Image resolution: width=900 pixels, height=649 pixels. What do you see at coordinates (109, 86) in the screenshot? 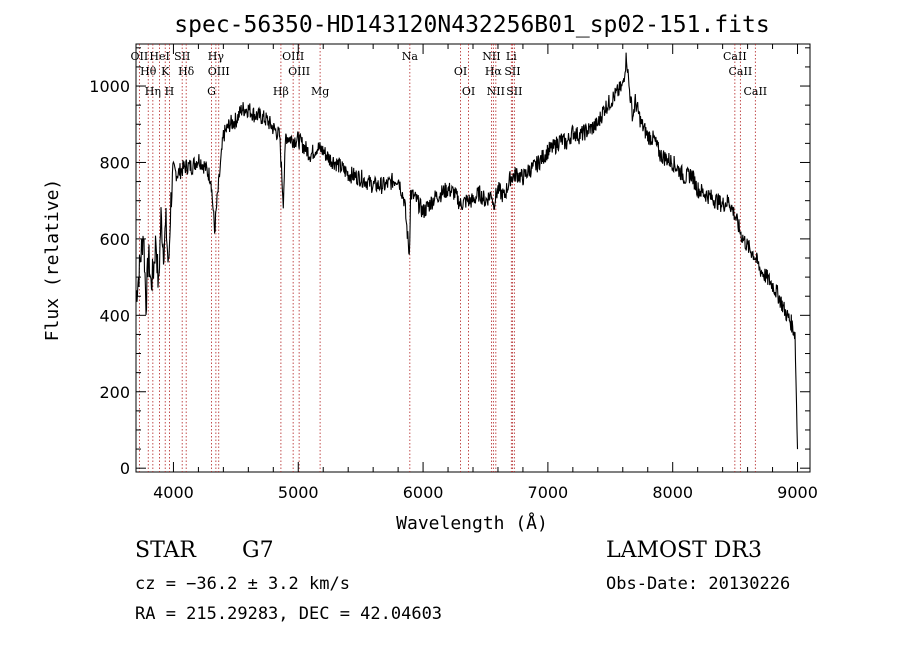
I see `y-tick-label: 1000` at bounding box center [109, 86].